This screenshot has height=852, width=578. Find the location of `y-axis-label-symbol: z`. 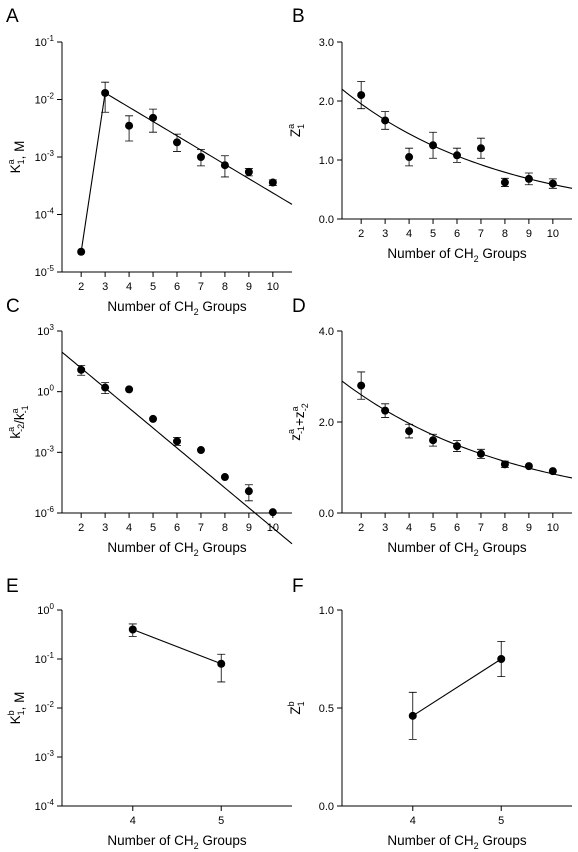

y-axis-label-symbol: z is located at coordinates (295, 437).